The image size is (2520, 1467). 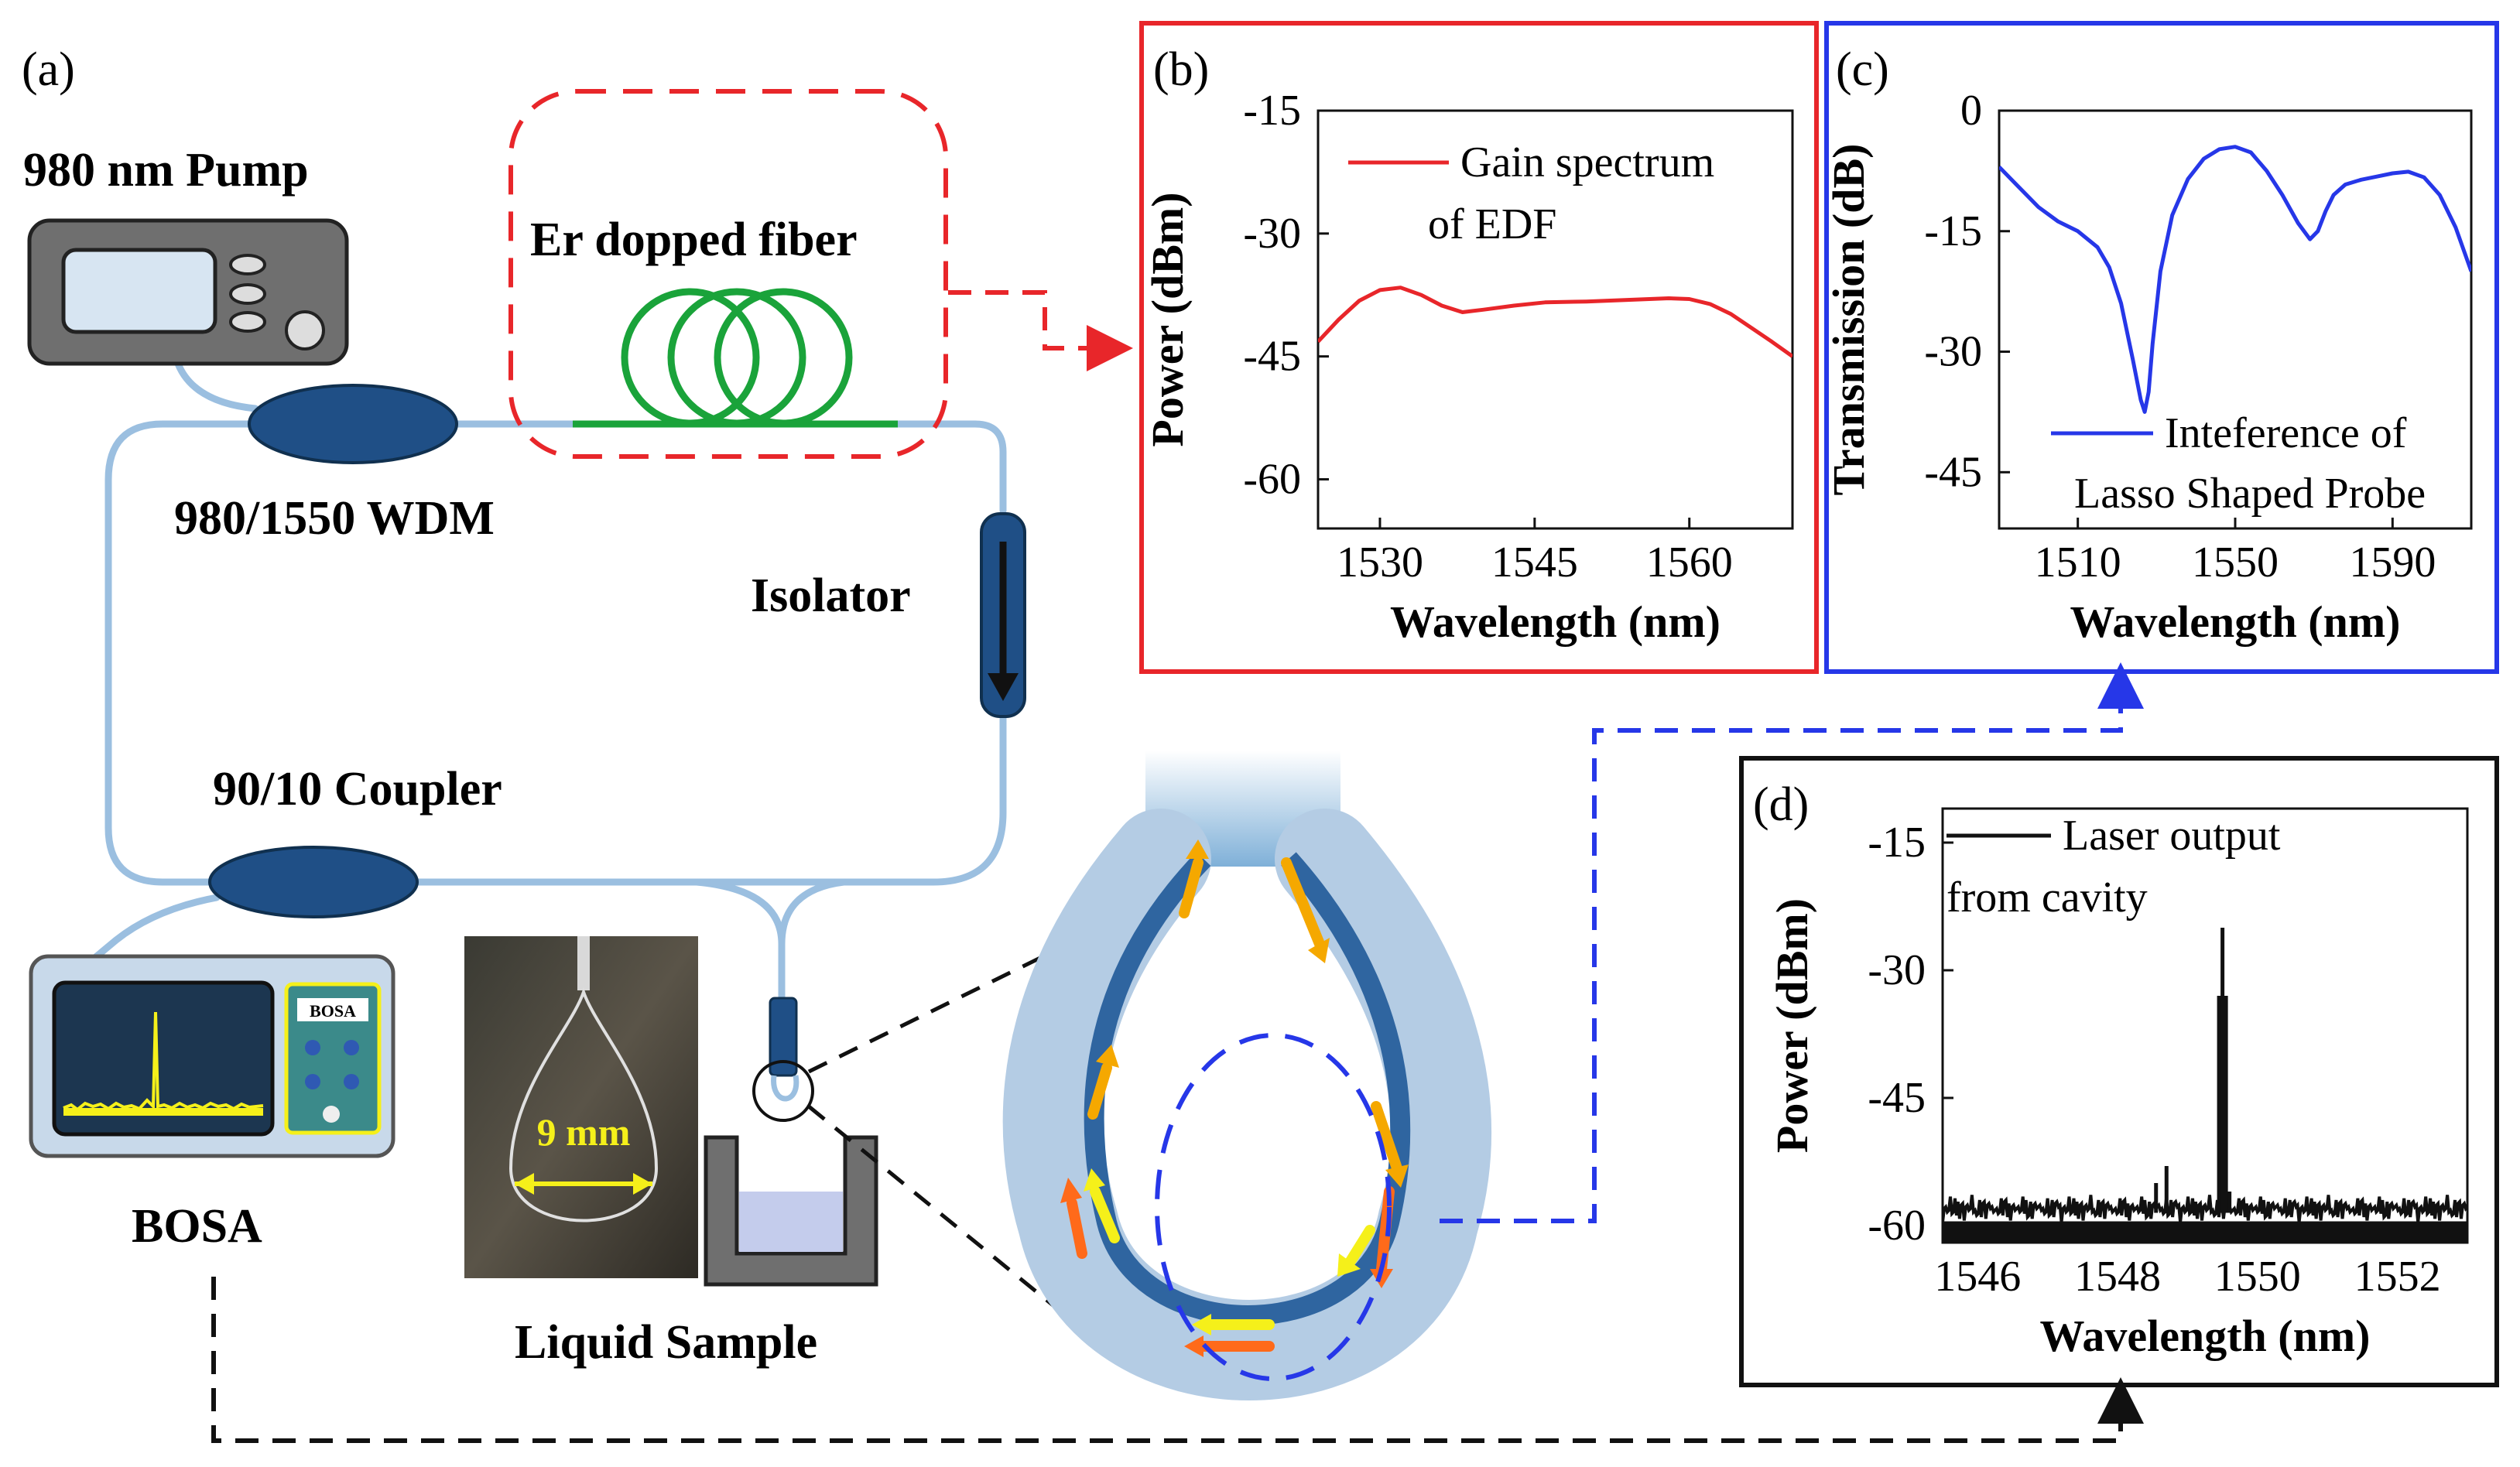 I want to click on sample-label: Liquid Sample, so click(x=666, y=1342).